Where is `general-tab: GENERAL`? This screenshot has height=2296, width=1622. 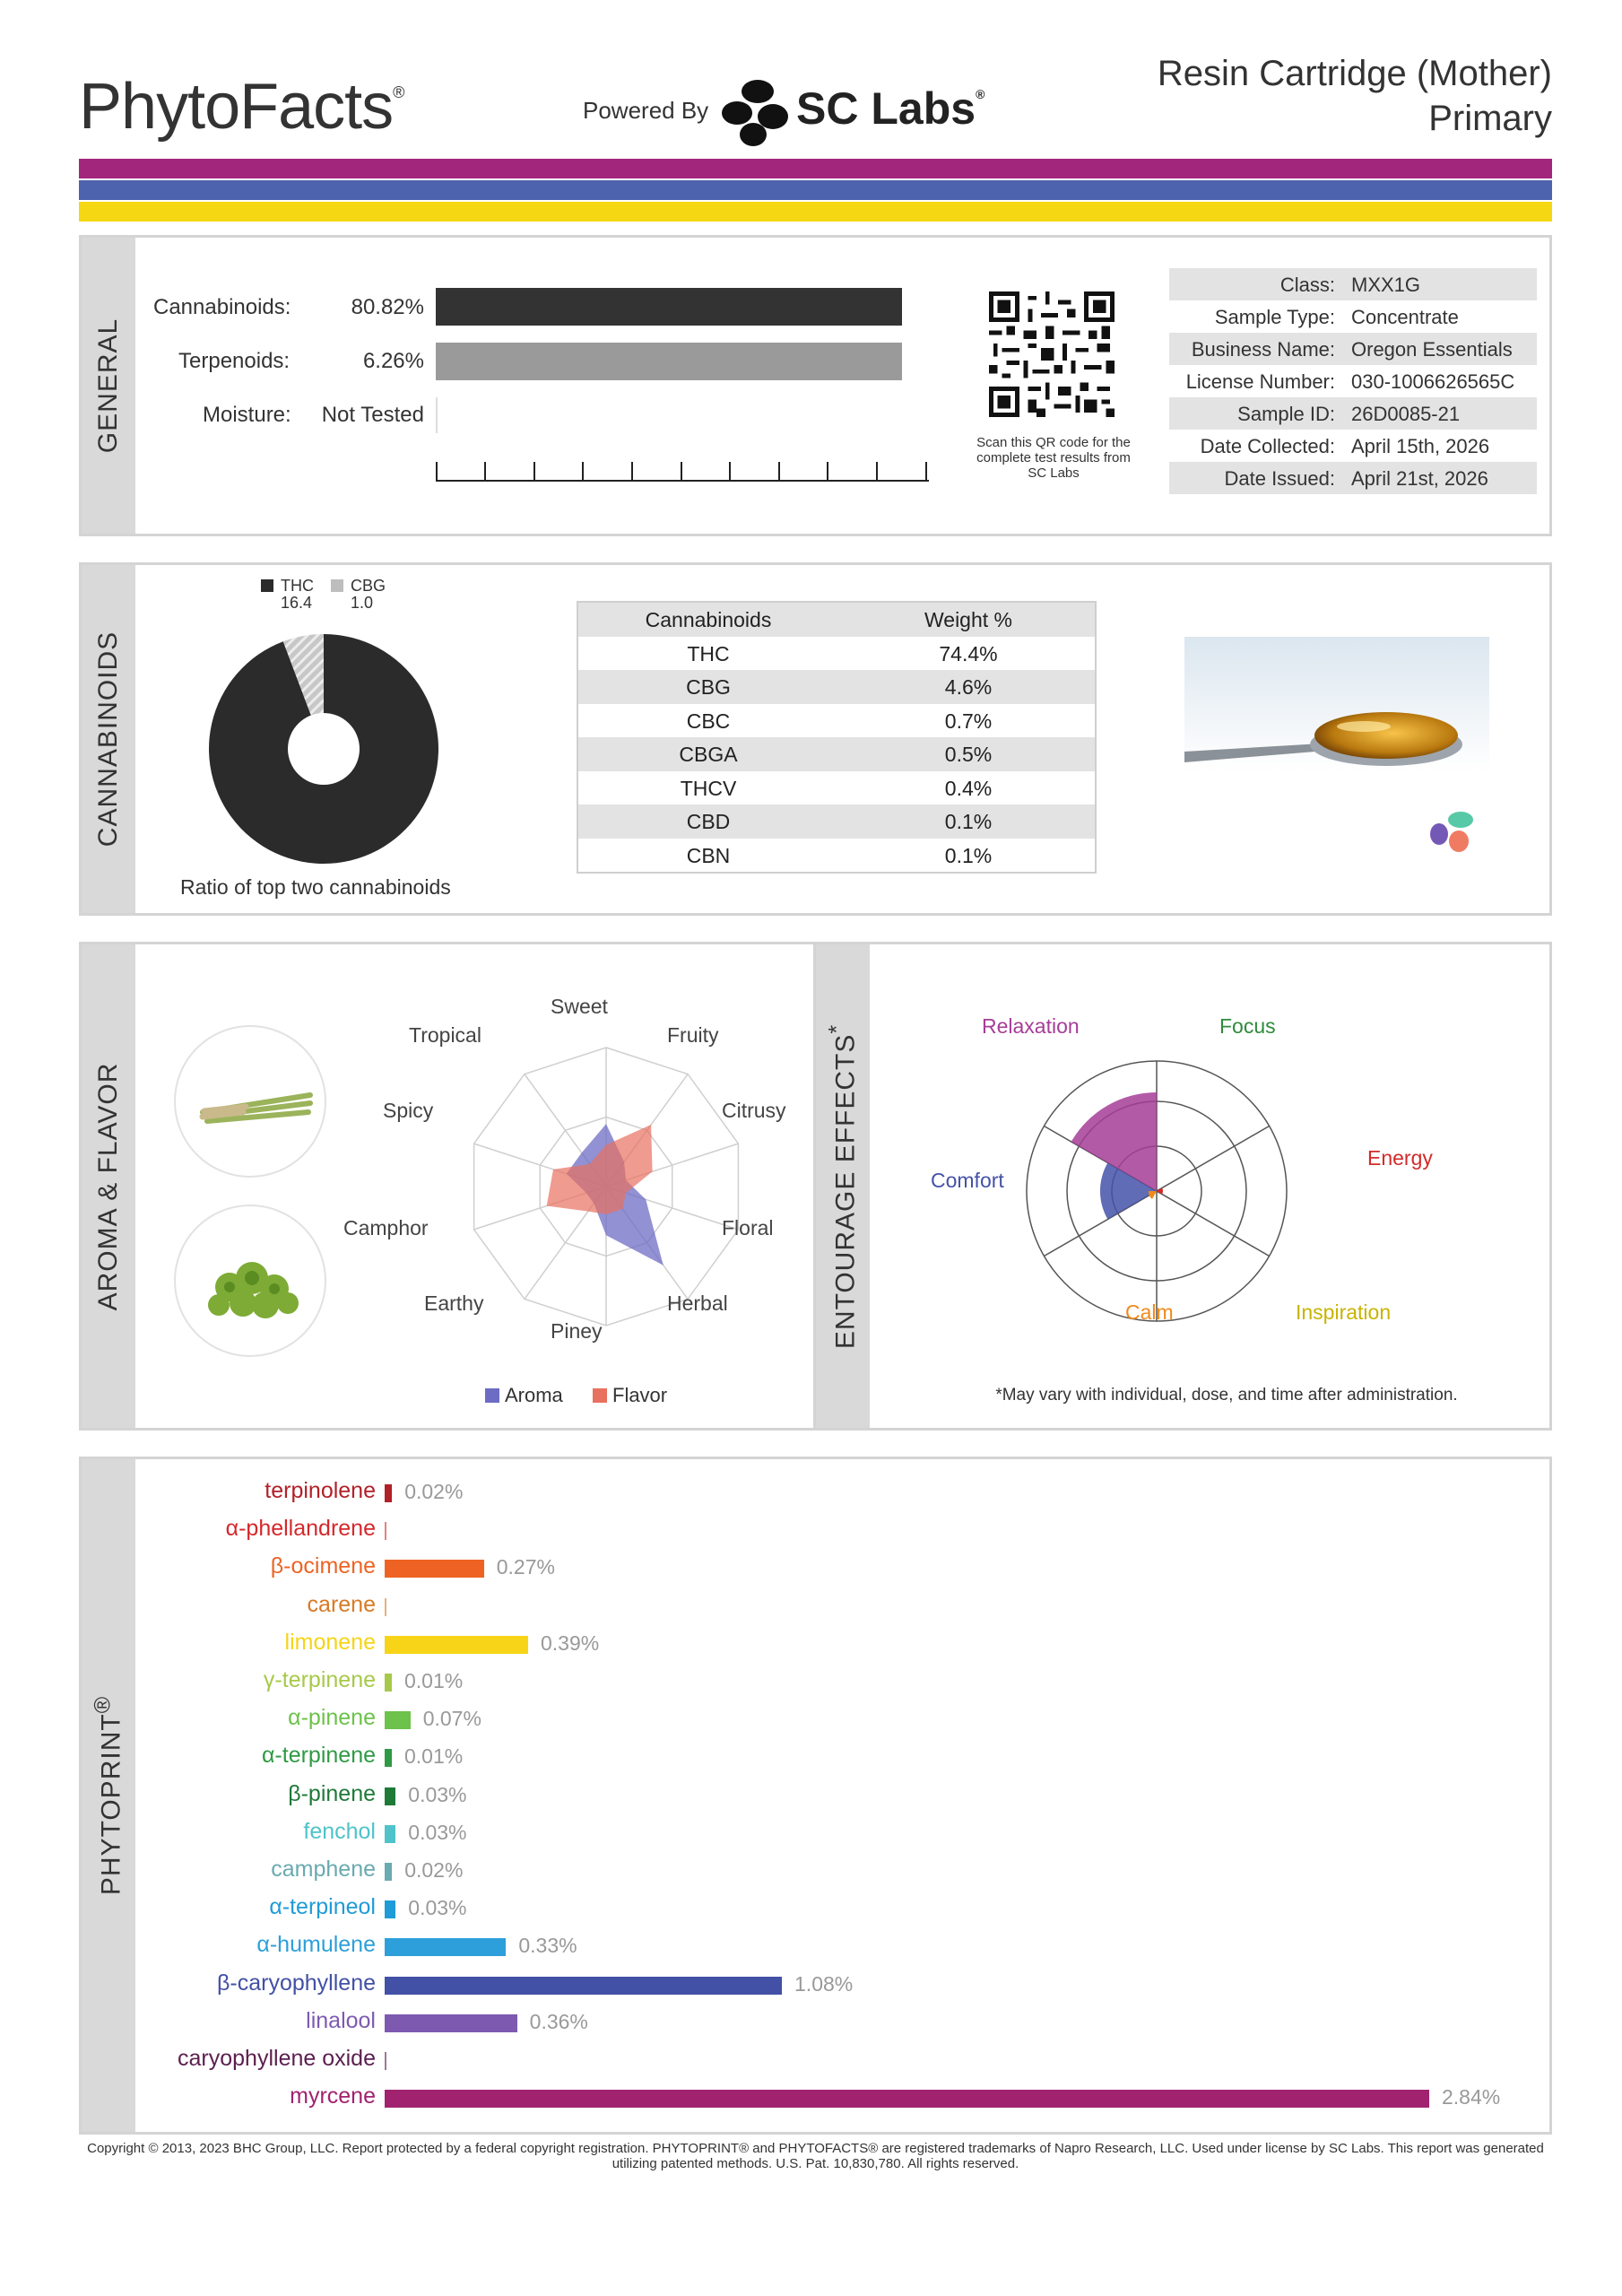
general-tab: GENERAL is located at coordinates (108, 386).